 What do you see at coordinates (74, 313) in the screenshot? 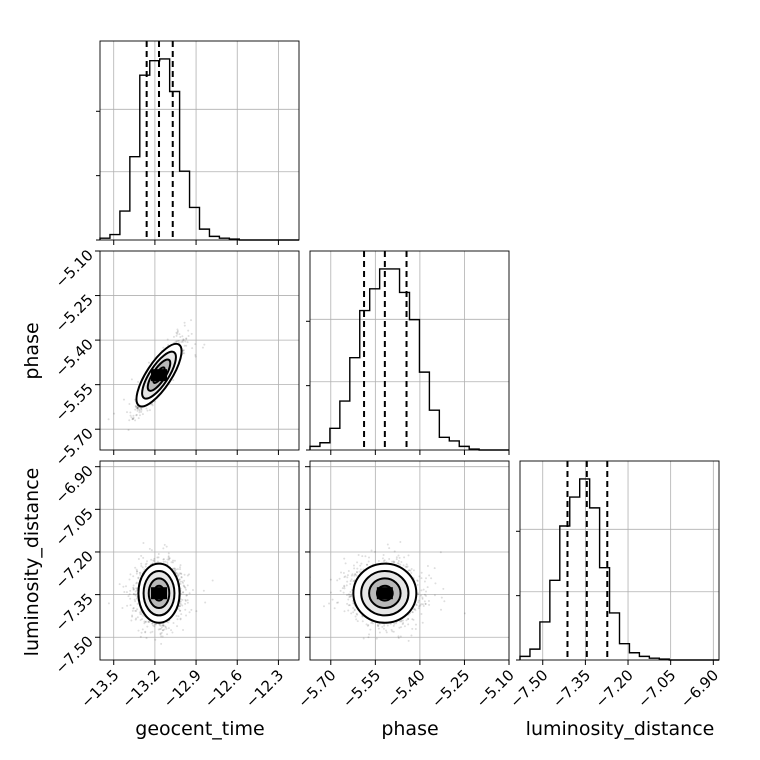
I see `y-tick-label: −5.25` at bounding box center [74, 313].